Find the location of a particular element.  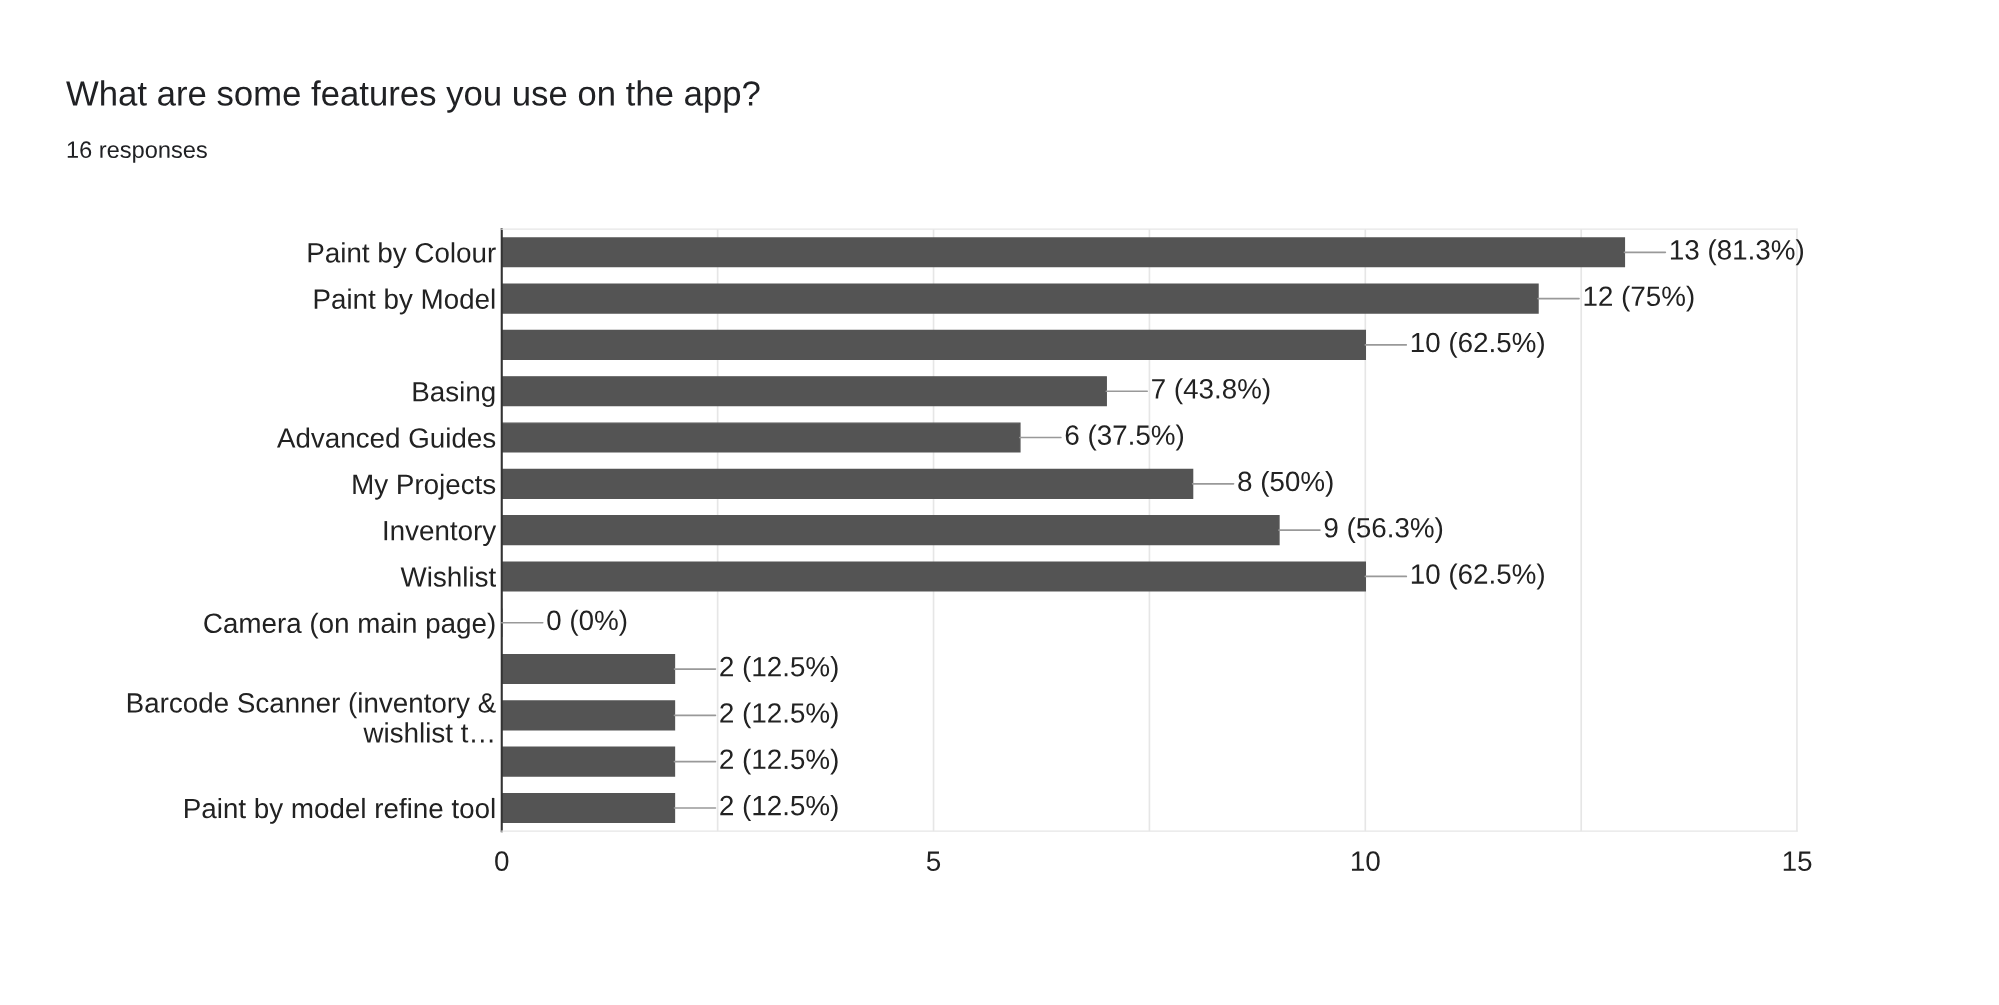

y-tick-label: Camera (on main page) is located at coordinates (349, 625).